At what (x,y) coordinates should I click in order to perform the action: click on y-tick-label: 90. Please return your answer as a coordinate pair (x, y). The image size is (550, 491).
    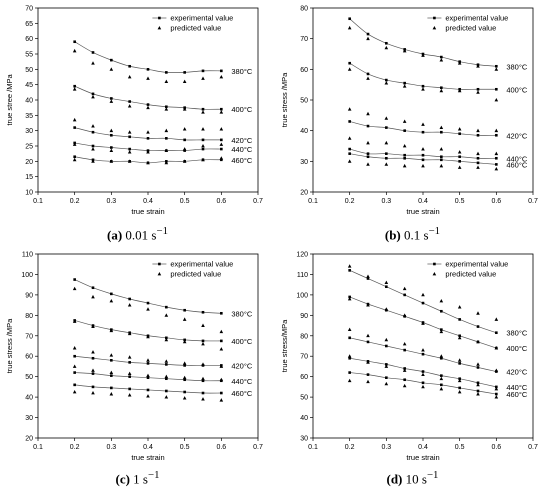
    Looking at the image, I should click on (304, 316).